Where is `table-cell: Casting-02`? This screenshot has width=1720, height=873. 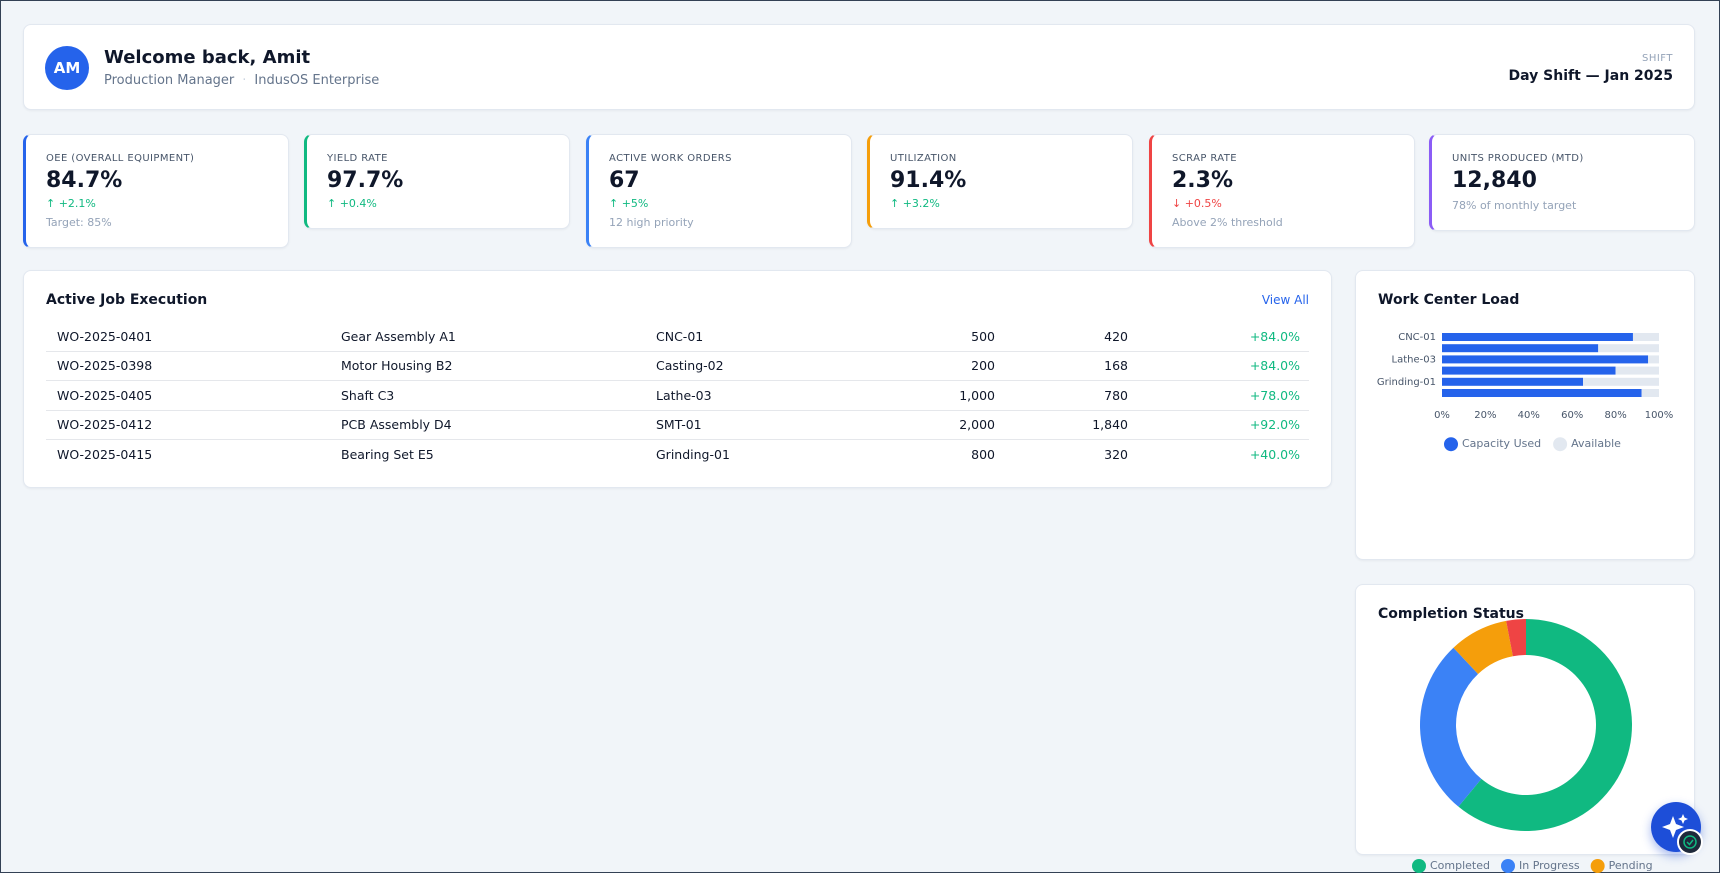 table-cell: Casting-02 is located at coordinates (690, 366).